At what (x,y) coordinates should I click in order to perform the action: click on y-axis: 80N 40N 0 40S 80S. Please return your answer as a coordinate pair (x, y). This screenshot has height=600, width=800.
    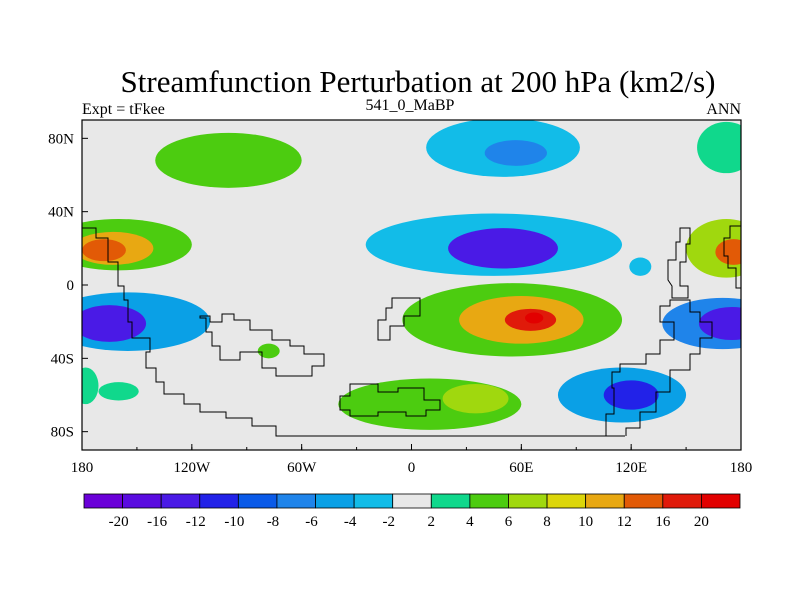
    Looking at the image, I should click on (68, 286).